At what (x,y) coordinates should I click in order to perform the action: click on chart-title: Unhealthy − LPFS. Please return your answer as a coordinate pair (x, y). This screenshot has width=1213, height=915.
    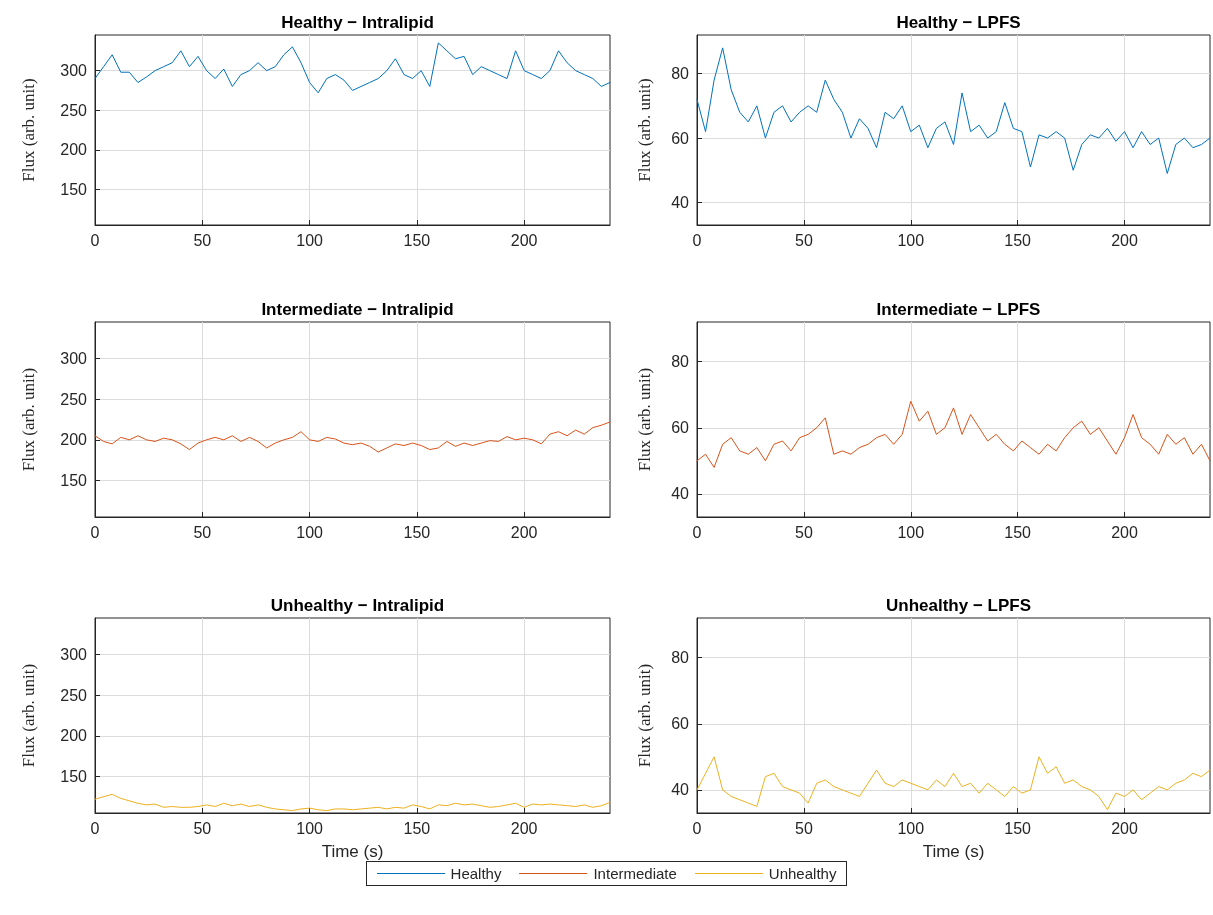
    Looking at the image, I should click on (958, 605).